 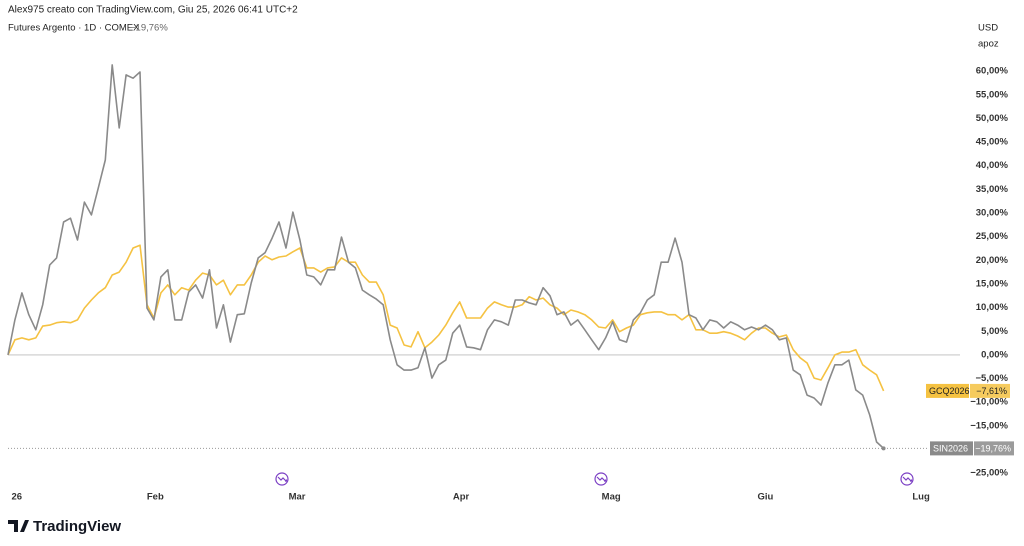 I want to click on y-tick-label: 10,00%, so click(x=992, y=307).